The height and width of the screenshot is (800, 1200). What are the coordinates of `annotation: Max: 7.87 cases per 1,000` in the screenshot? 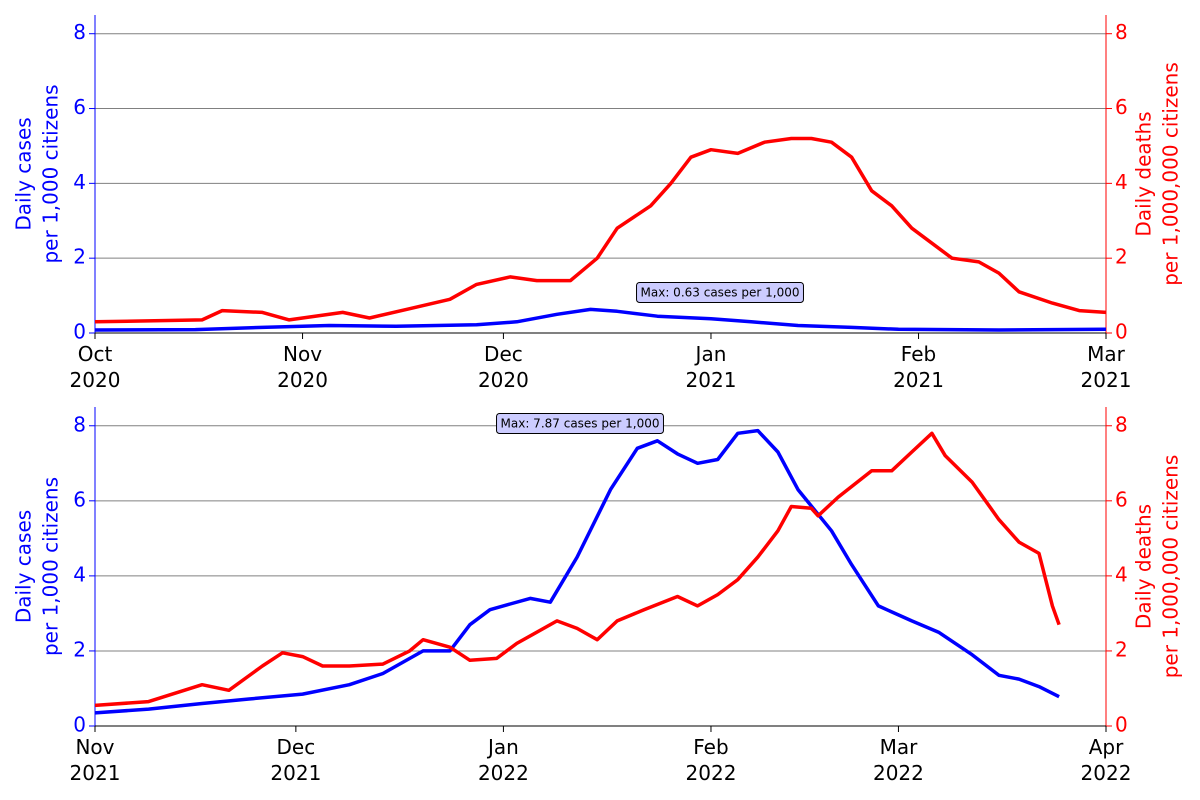 It's located at (580, 423).